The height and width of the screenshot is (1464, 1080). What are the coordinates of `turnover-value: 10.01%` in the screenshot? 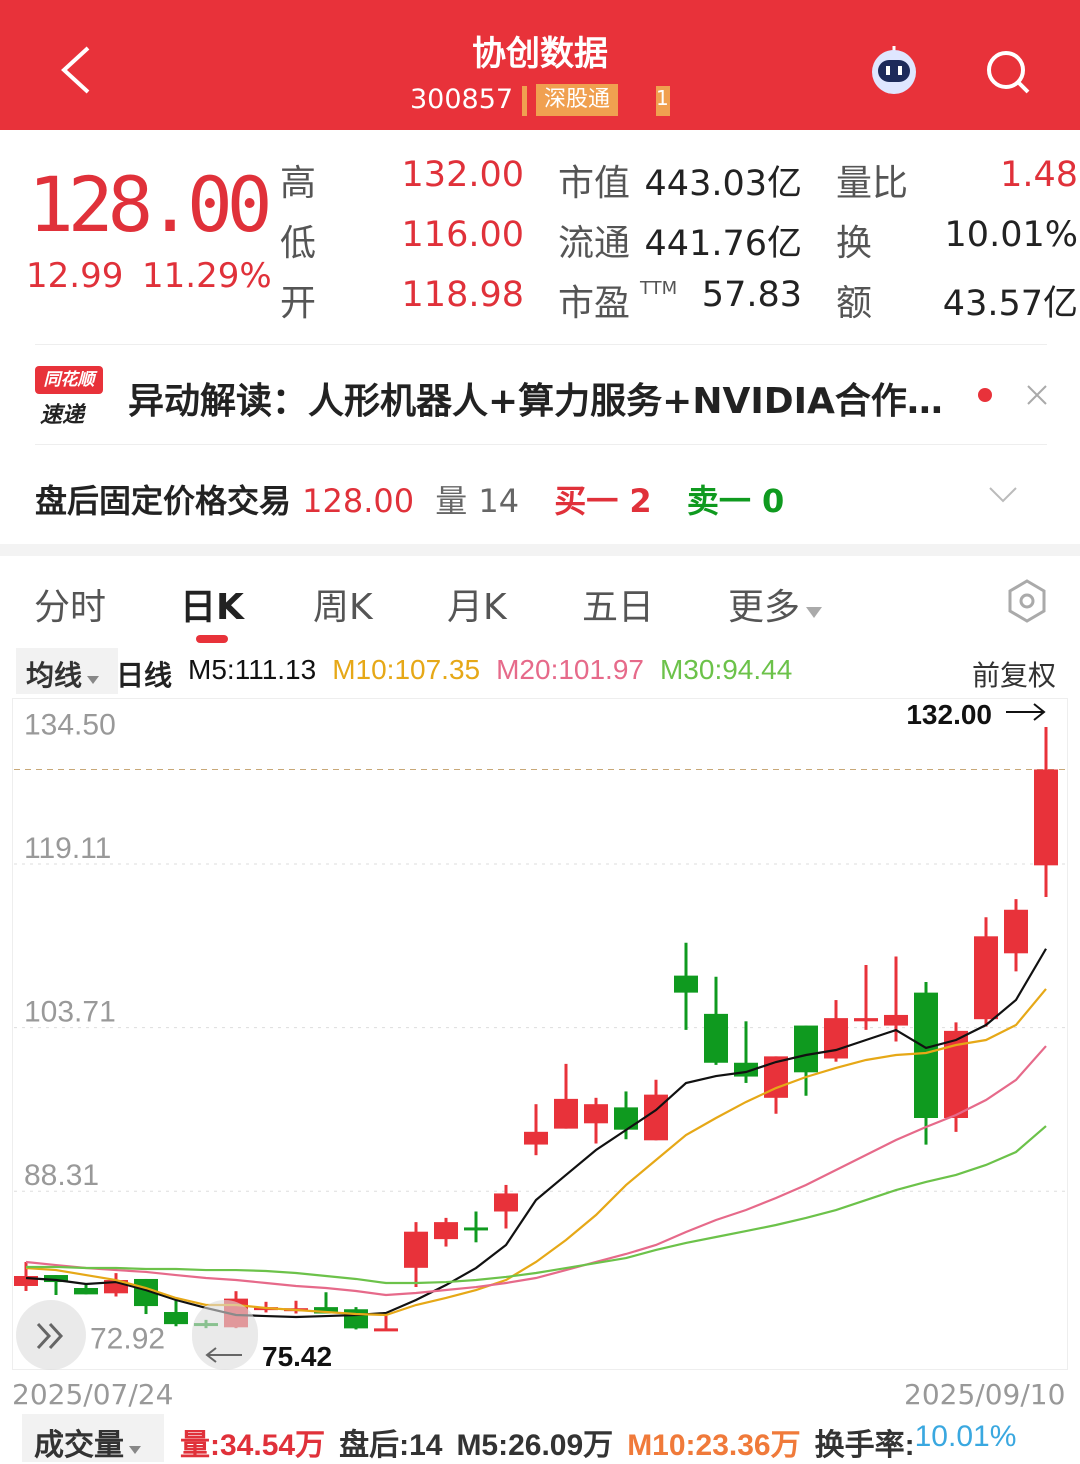 It's located at (1011, 235).